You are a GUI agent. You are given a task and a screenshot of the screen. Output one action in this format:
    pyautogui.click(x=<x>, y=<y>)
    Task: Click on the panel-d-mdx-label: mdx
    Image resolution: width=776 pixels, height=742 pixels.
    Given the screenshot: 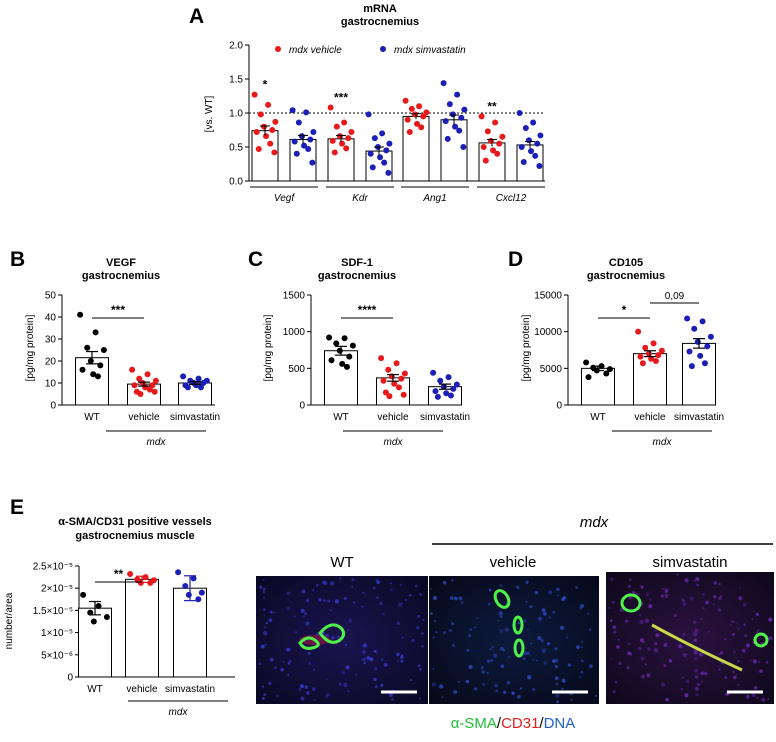 What is the action you would take?
    pyautogui.click(x=663, y=442)
    